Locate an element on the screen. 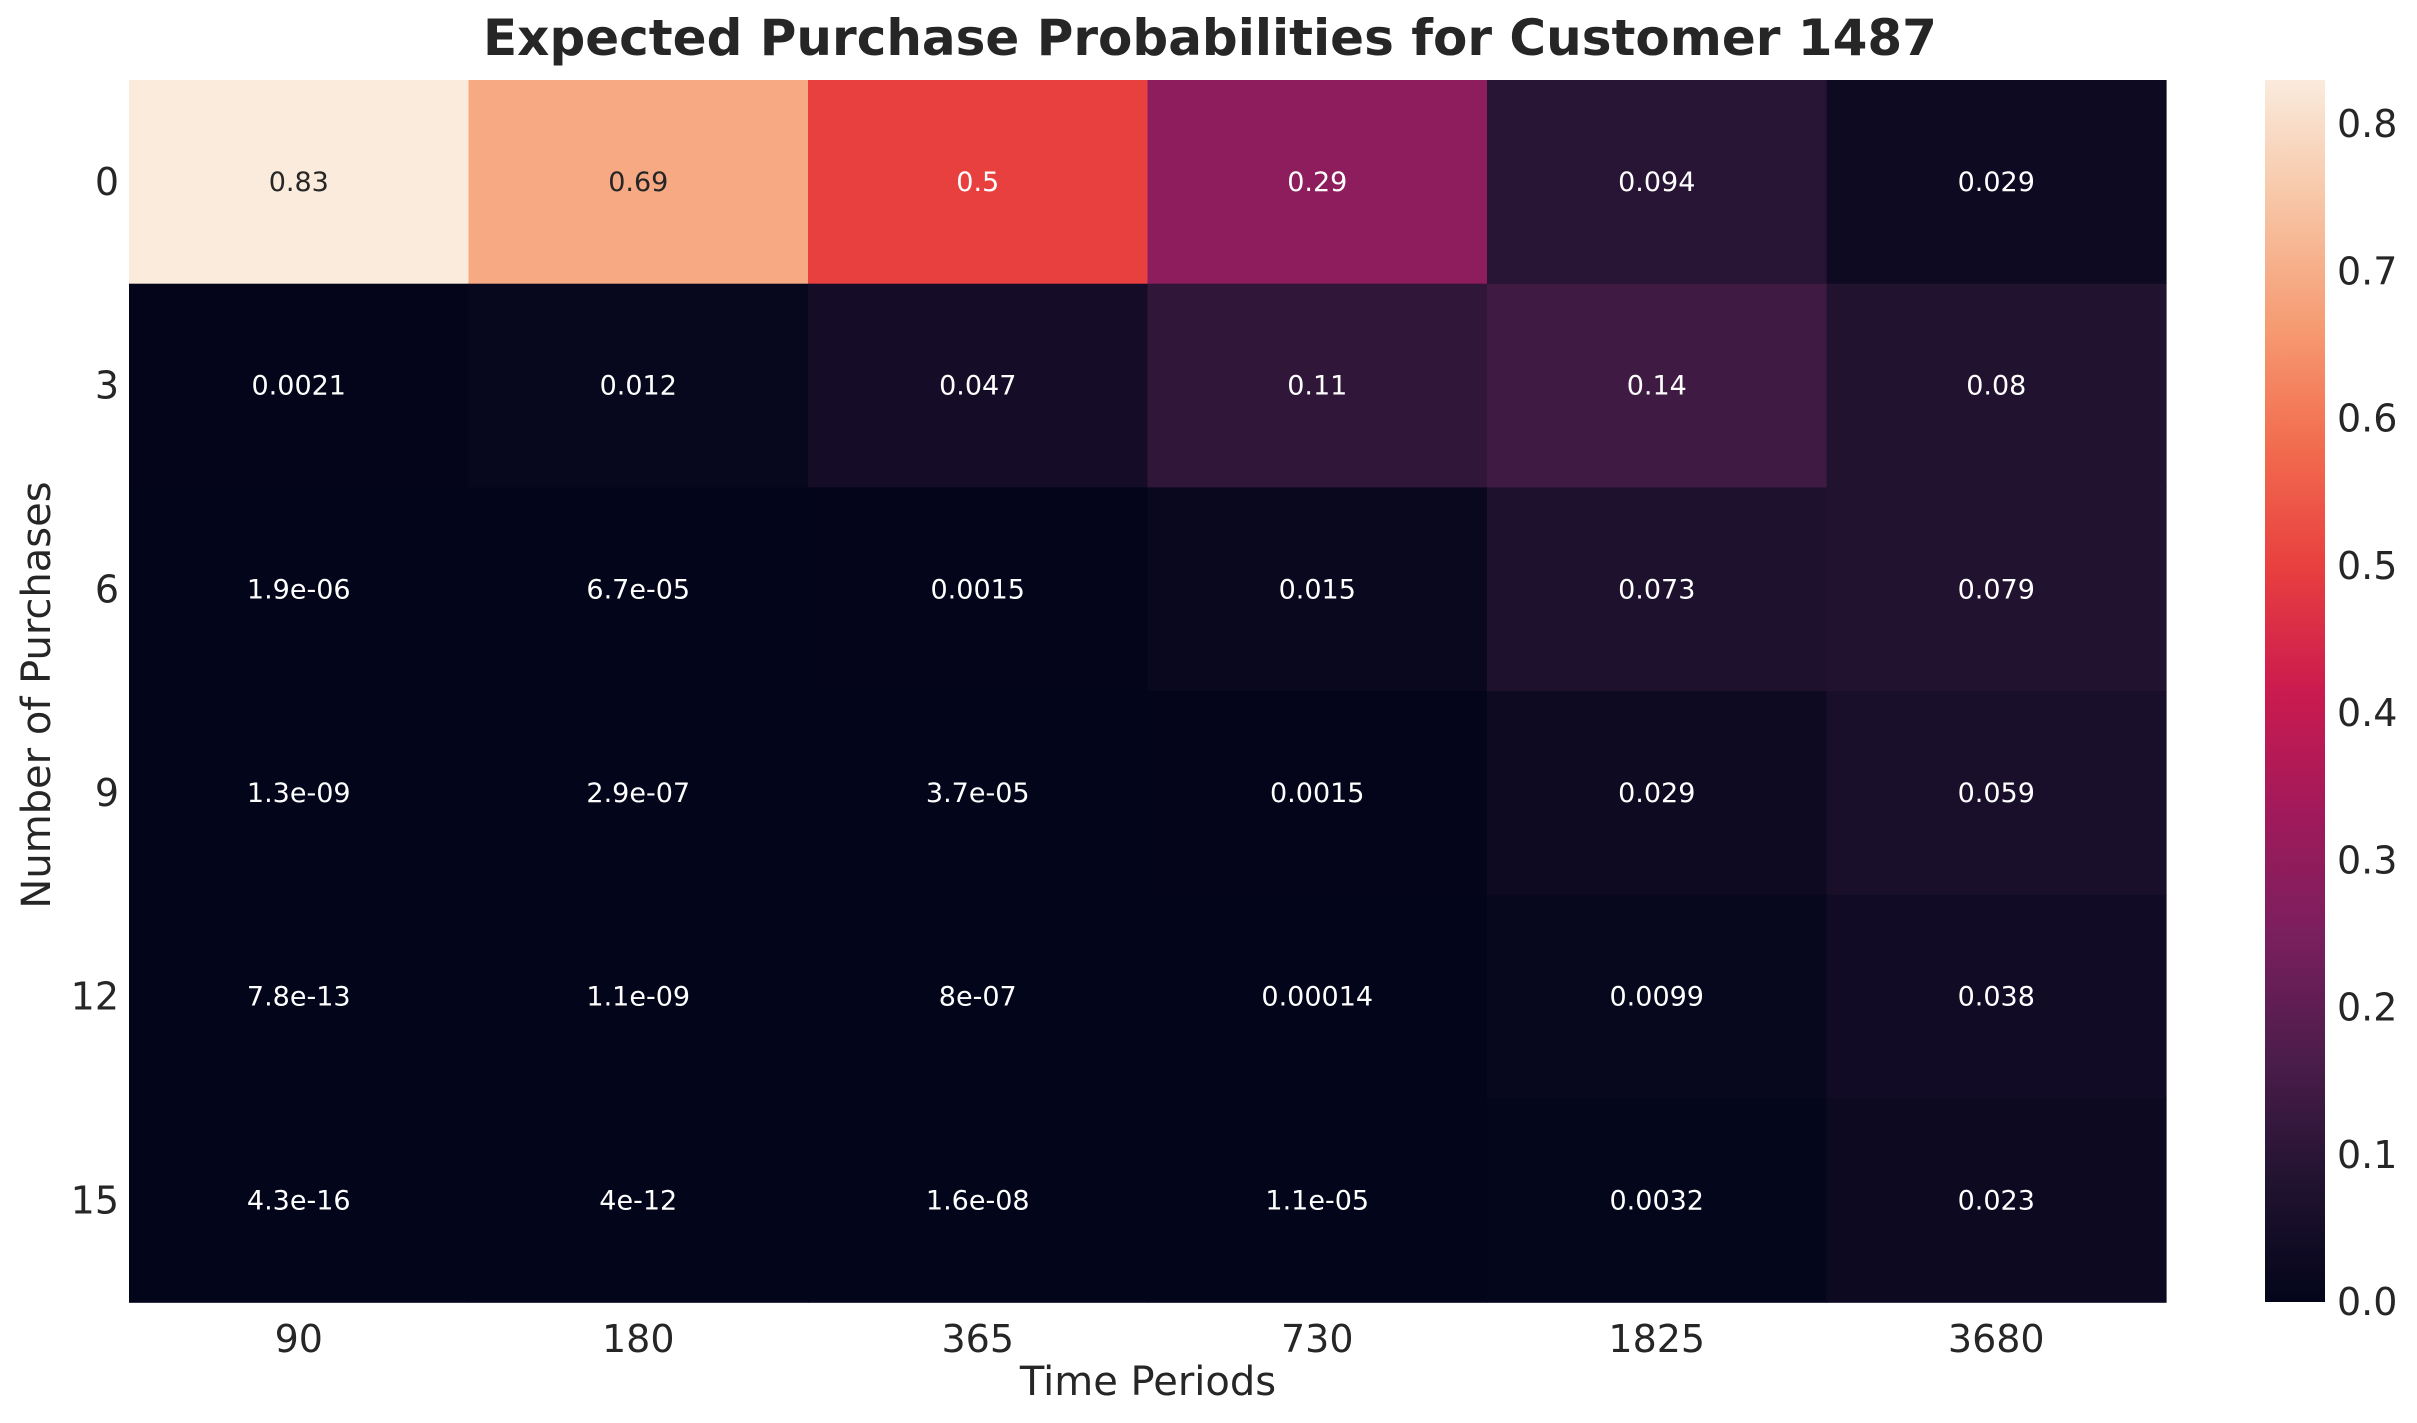 The height and width of the screenshot is (1423, 2417). cell-label: 0.073 is located at coordinates (1656, 589).